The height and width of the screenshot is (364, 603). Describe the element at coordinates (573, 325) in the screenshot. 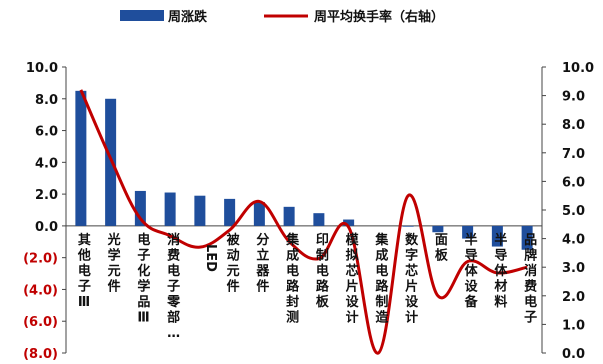

I see `right-tick-label: 1.0` at that location.